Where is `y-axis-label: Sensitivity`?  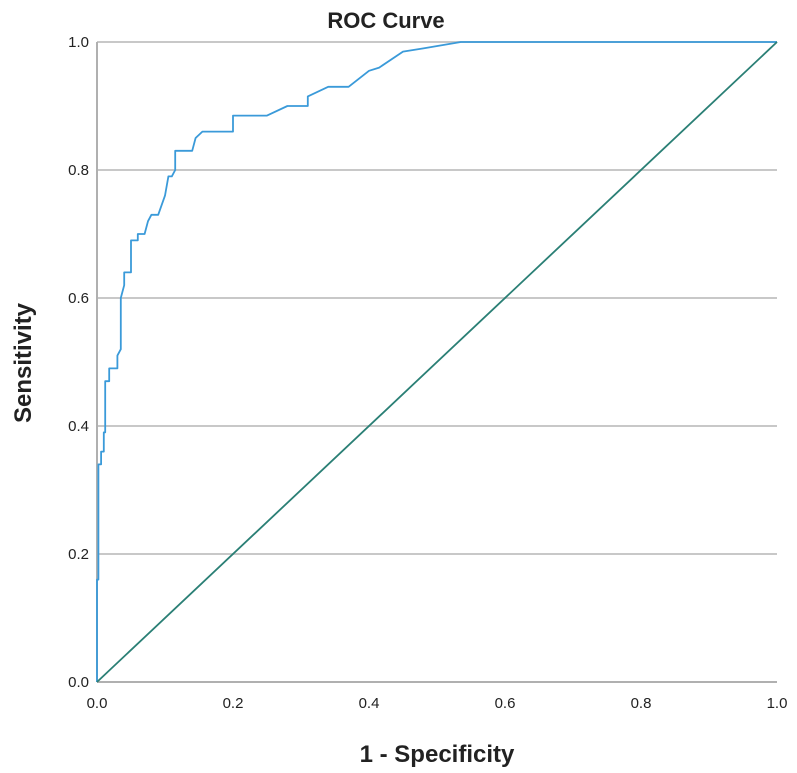
y-axis-label: Sensitivity is located at coordinates (23, 362).